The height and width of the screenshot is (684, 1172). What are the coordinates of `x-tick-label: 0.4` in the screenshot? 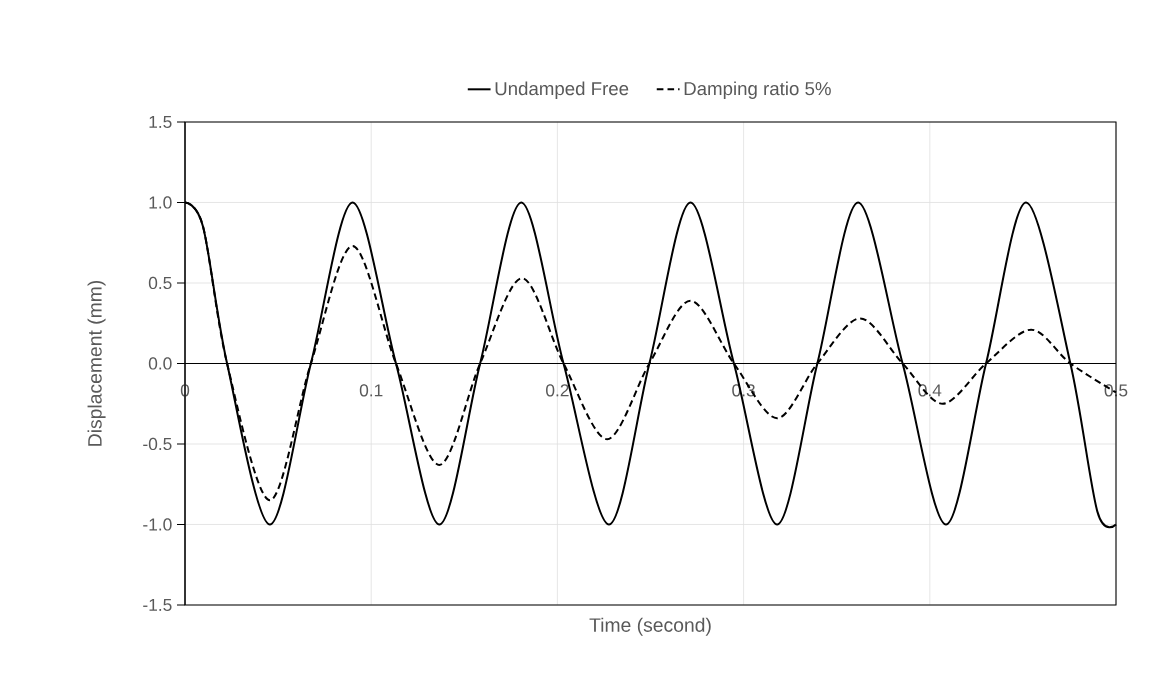 It's located at (930, 390).